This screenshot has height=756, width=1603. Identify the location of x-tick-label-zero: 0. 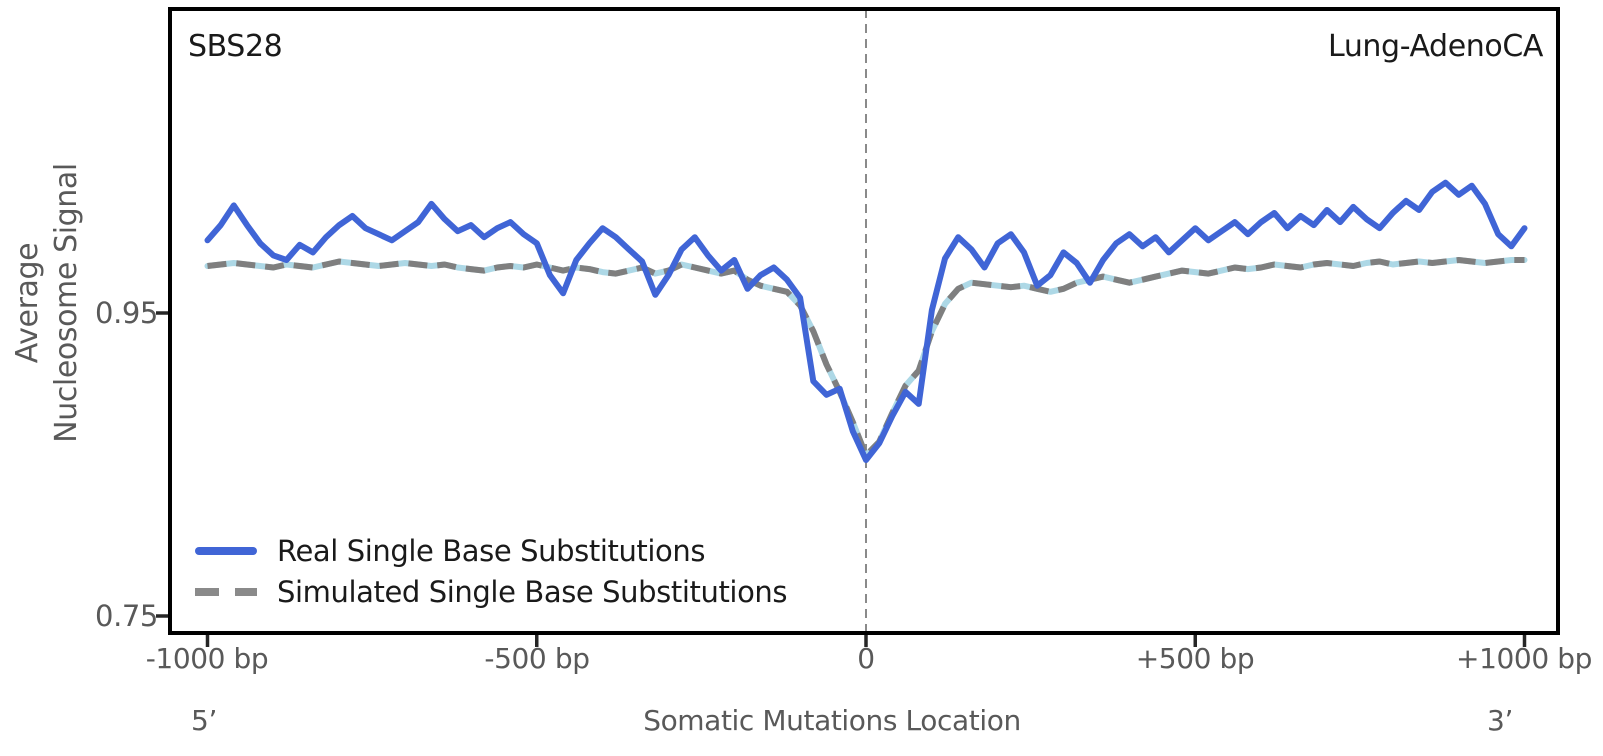
(866, 658).